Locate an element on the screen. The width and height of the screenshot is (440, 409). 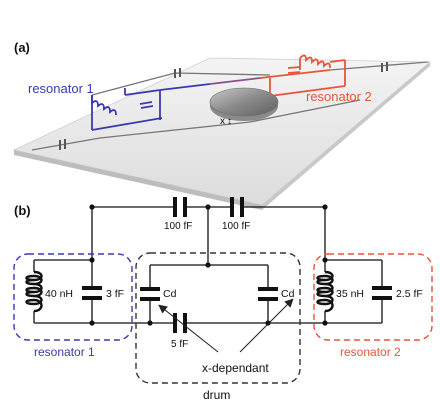
transition-line is located at coordinates (235, 81).